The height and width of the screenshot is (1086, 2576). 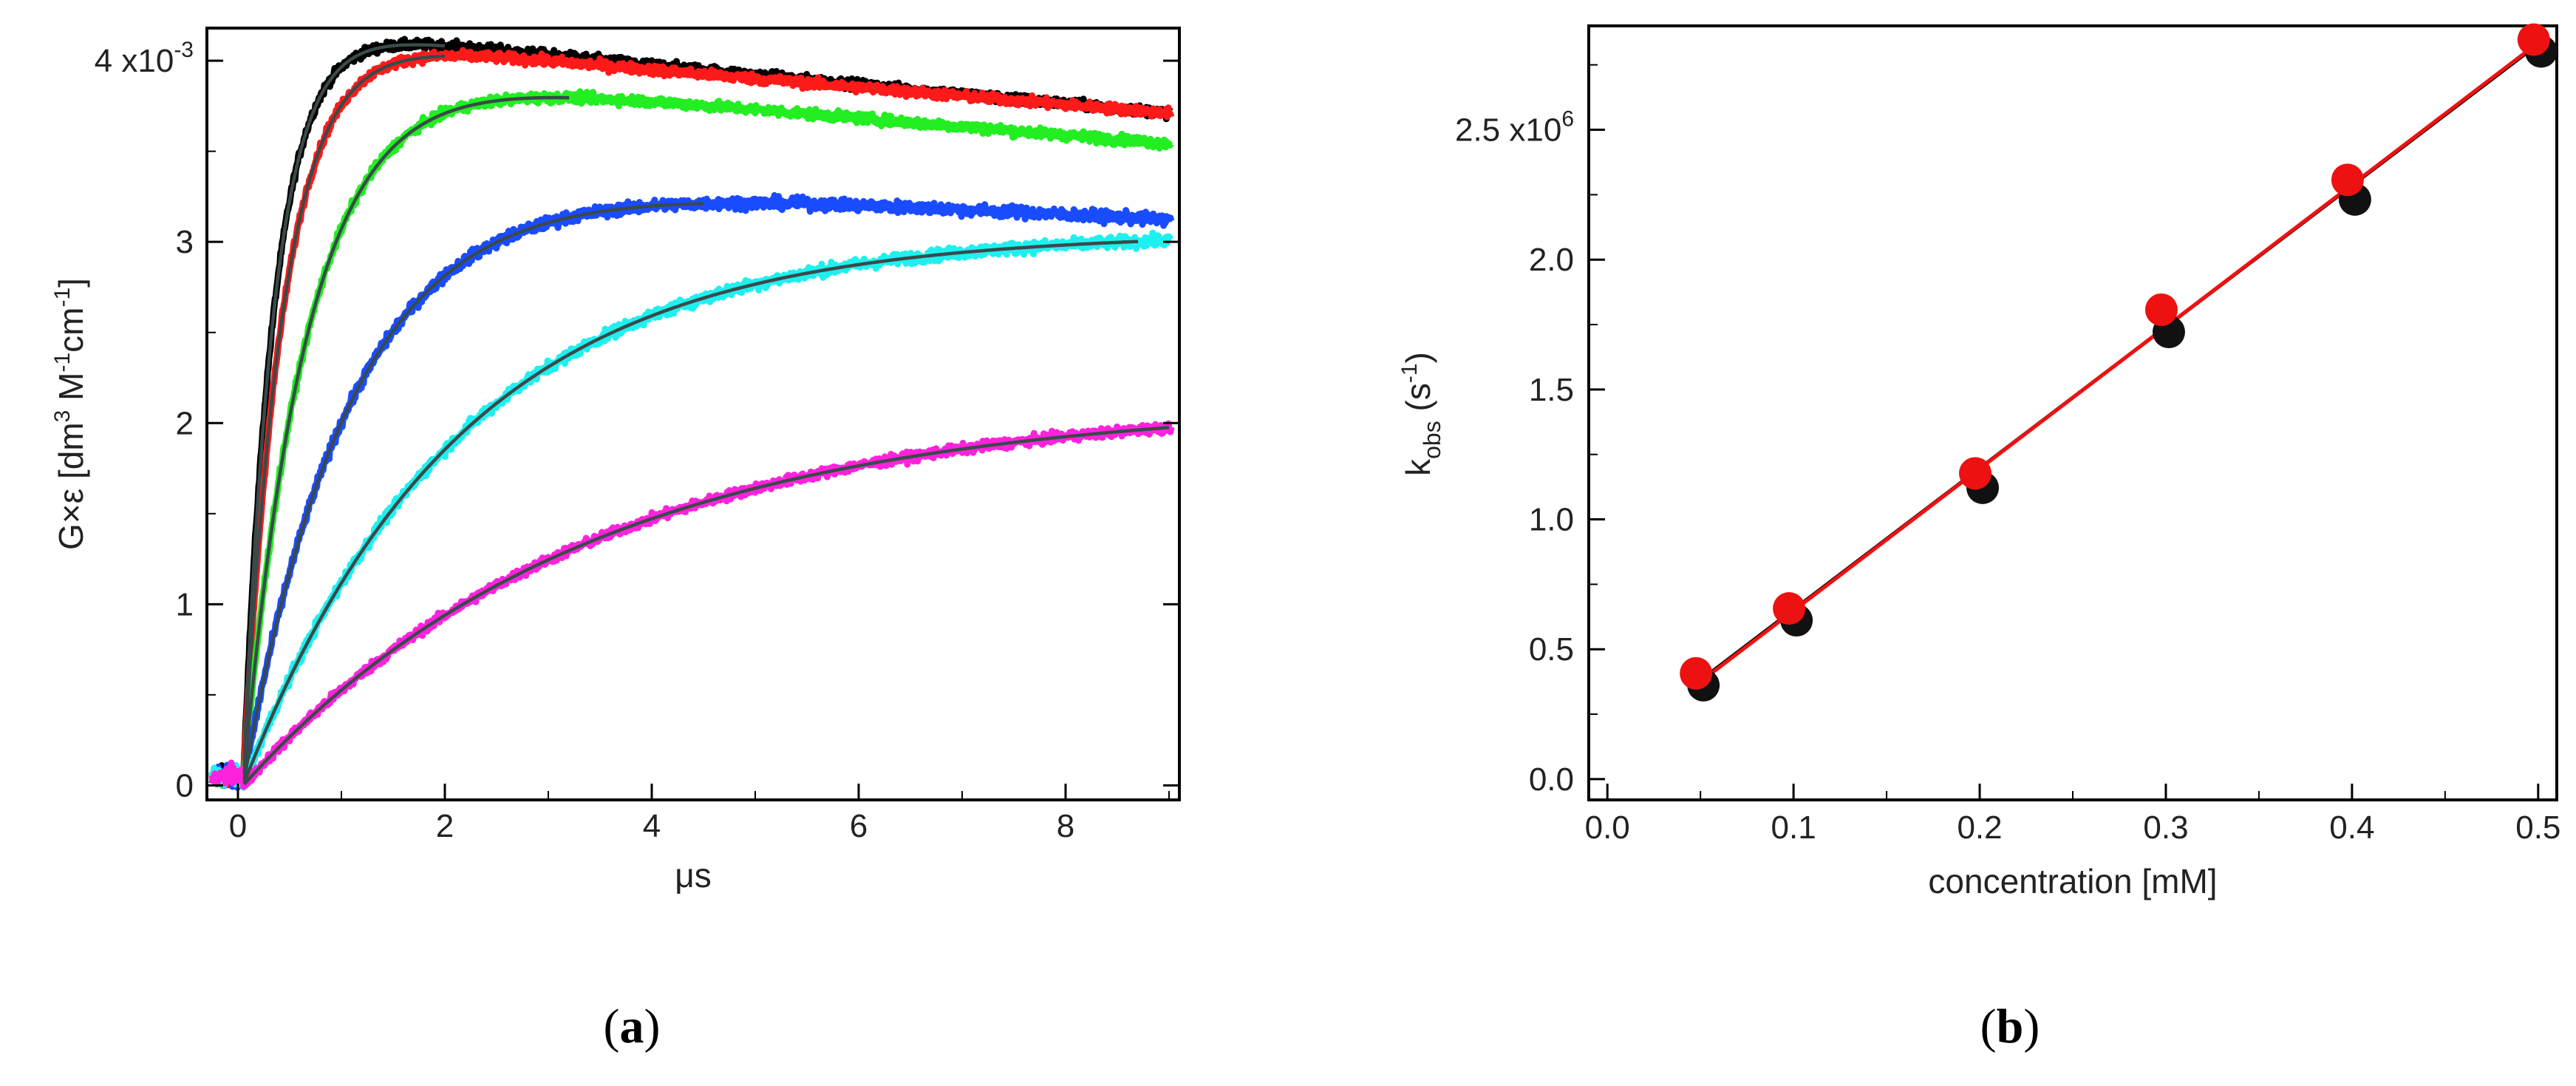 I want to click on panel-a-ylabel-sup2: -1, so click(x=62, y=363).